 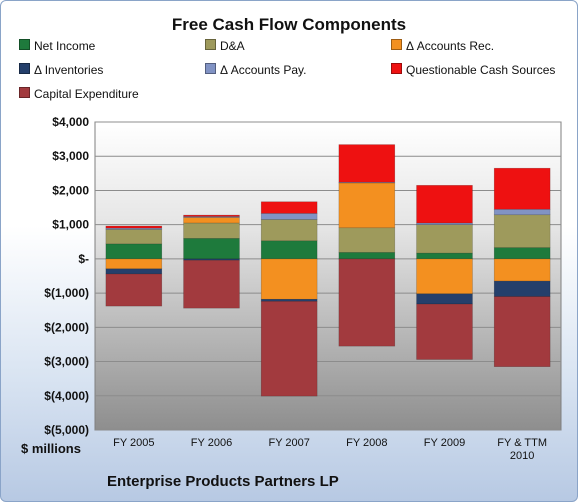 I want to click on legend-item: Δ Accounts Rec., so click(x=442, y=46).